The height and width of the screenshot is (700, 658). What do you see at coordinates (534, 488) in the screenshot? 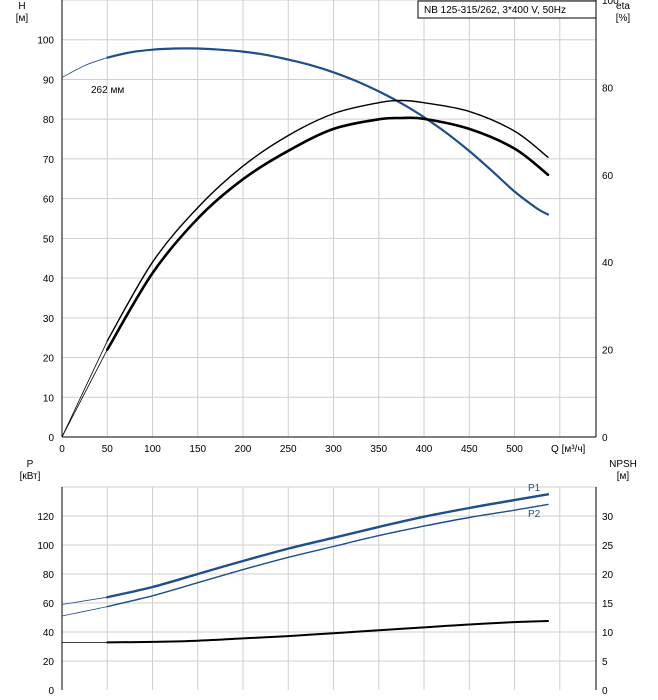
I see `p1-label: P1` at bounding box center [534, 488].